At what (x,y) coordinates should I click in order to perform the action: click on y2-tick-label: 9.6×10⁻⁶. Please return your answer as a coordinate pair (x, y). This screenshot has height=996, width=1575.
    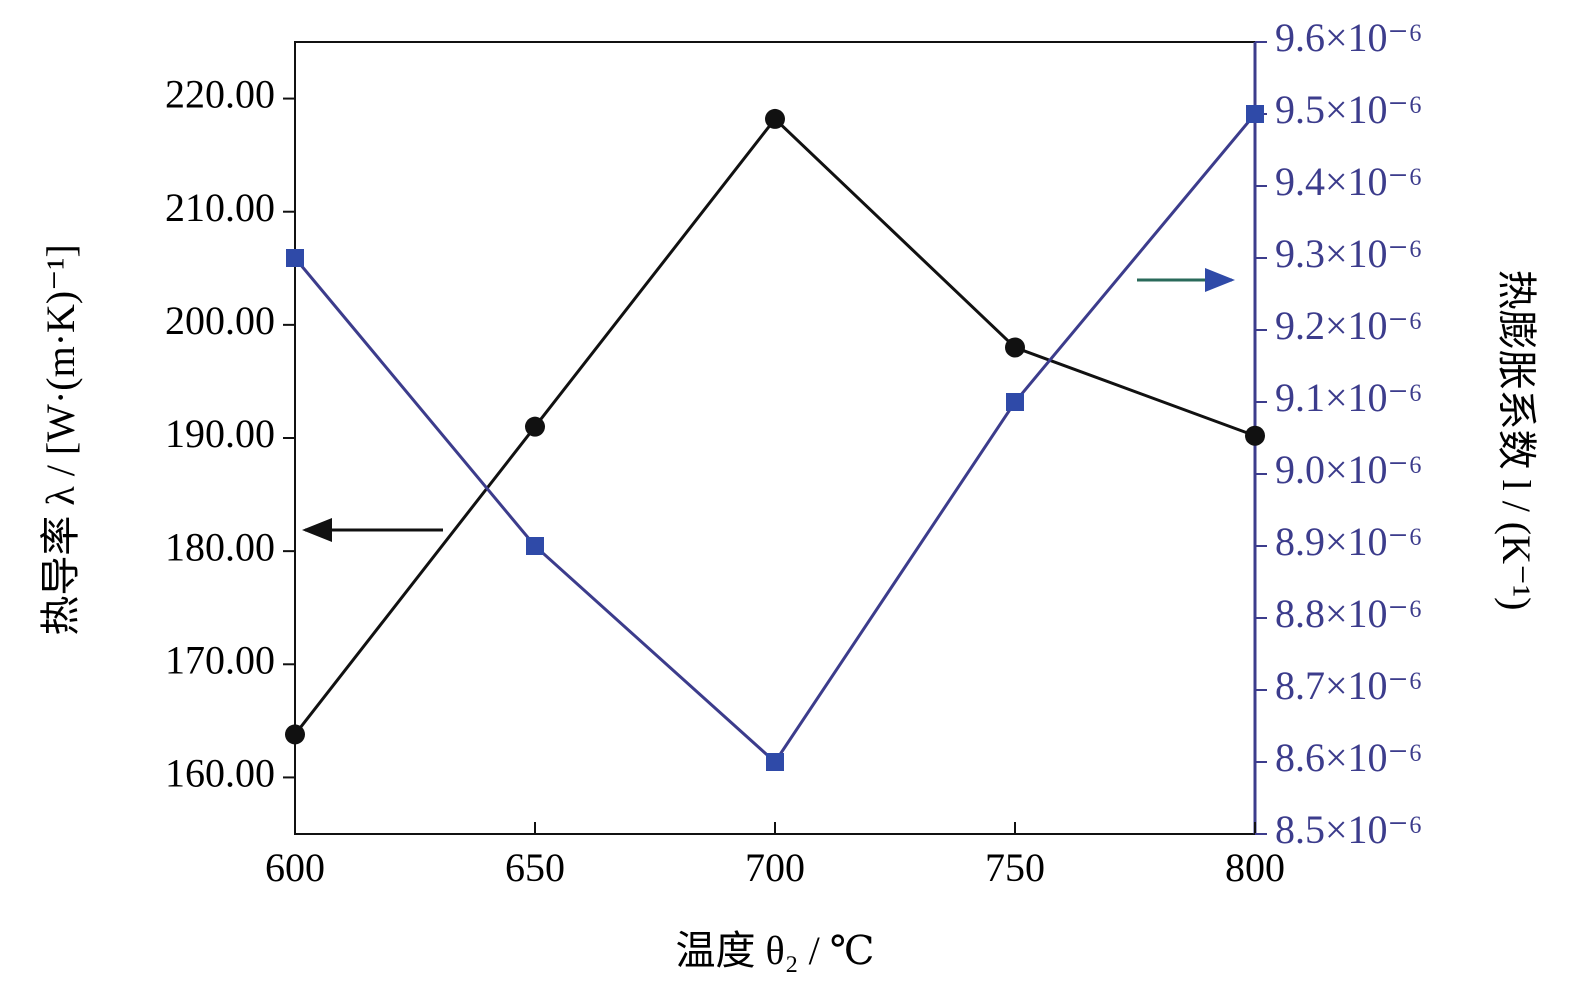
    Looking at the image, I should click on (1349, 37).